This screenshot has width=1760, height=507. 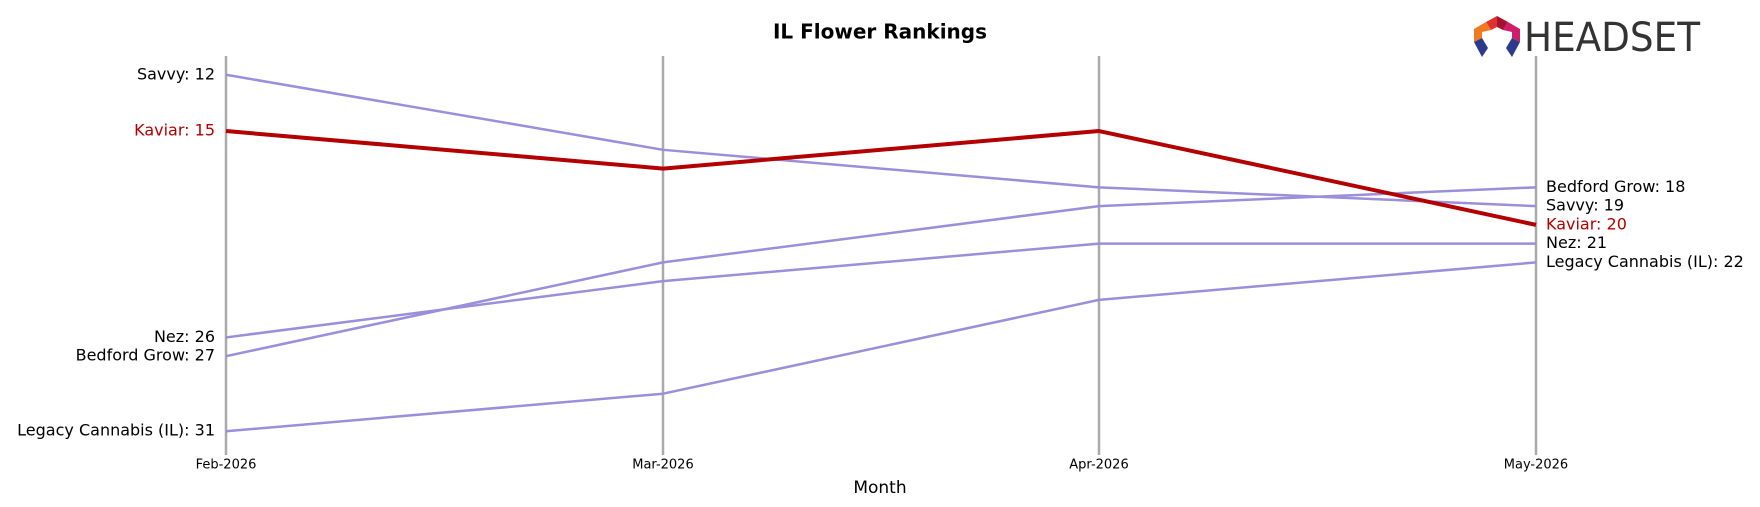 What do you see at coordinates (1098, 465) in the screenshot?
I see `x-tick-label: Apr-2026` at bounding box center [1098, 465].